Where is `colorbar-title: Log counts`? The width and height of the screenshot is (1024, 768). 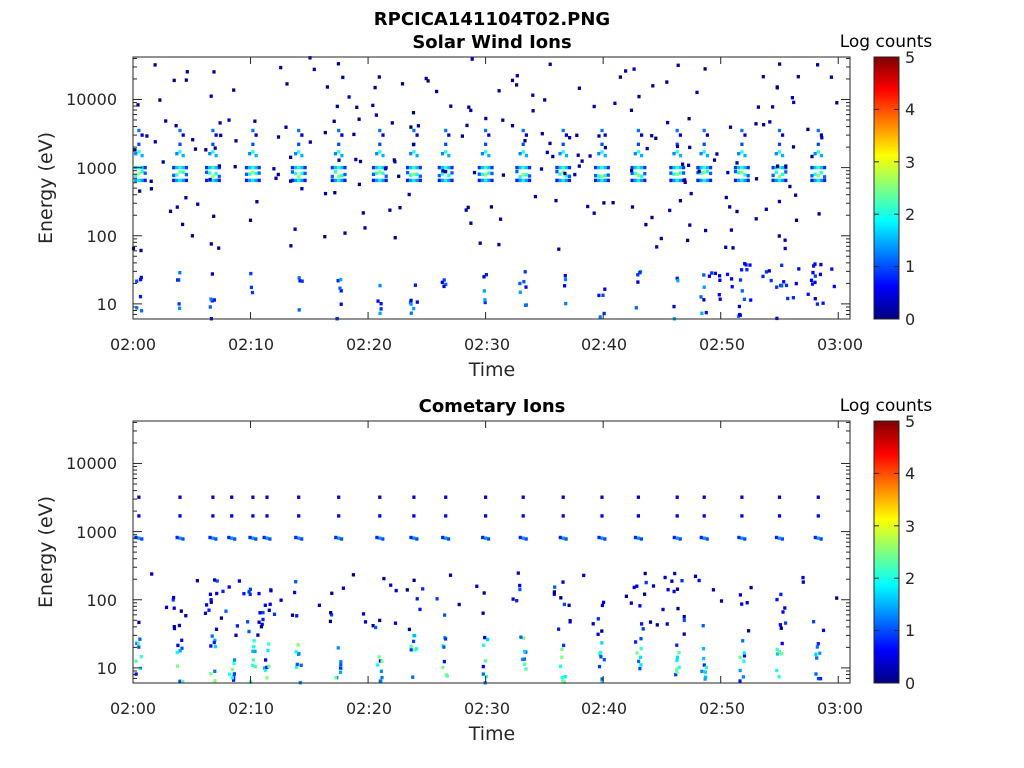
colorbar-title: Log counts is located at coordinates (886, 42).